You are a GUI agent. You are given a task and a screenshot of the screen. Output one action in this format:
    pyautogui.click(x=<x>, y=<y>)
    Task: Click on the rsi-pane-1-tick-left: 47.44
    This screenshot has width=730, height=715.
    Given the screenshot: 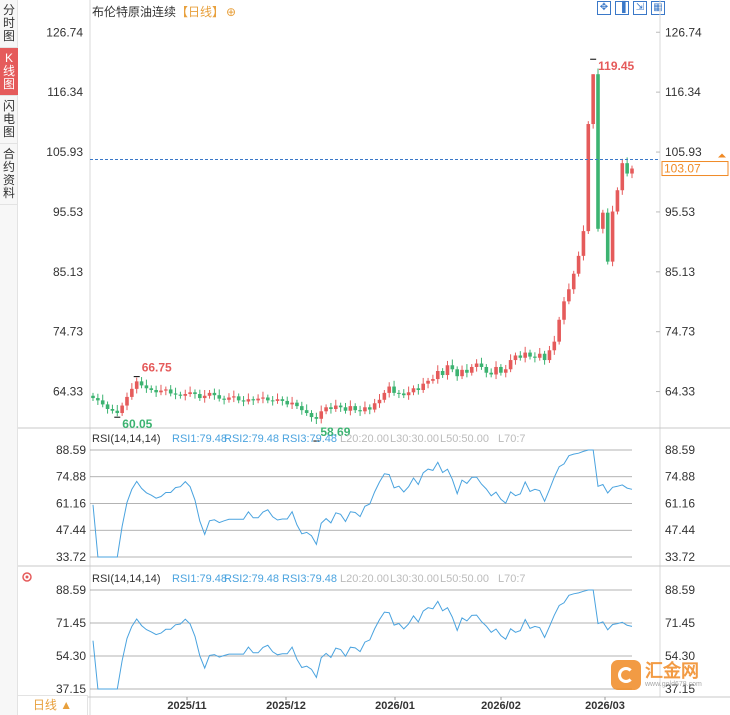 What is the action you would take?
    pyautogui.click(x=71, y=530)
    